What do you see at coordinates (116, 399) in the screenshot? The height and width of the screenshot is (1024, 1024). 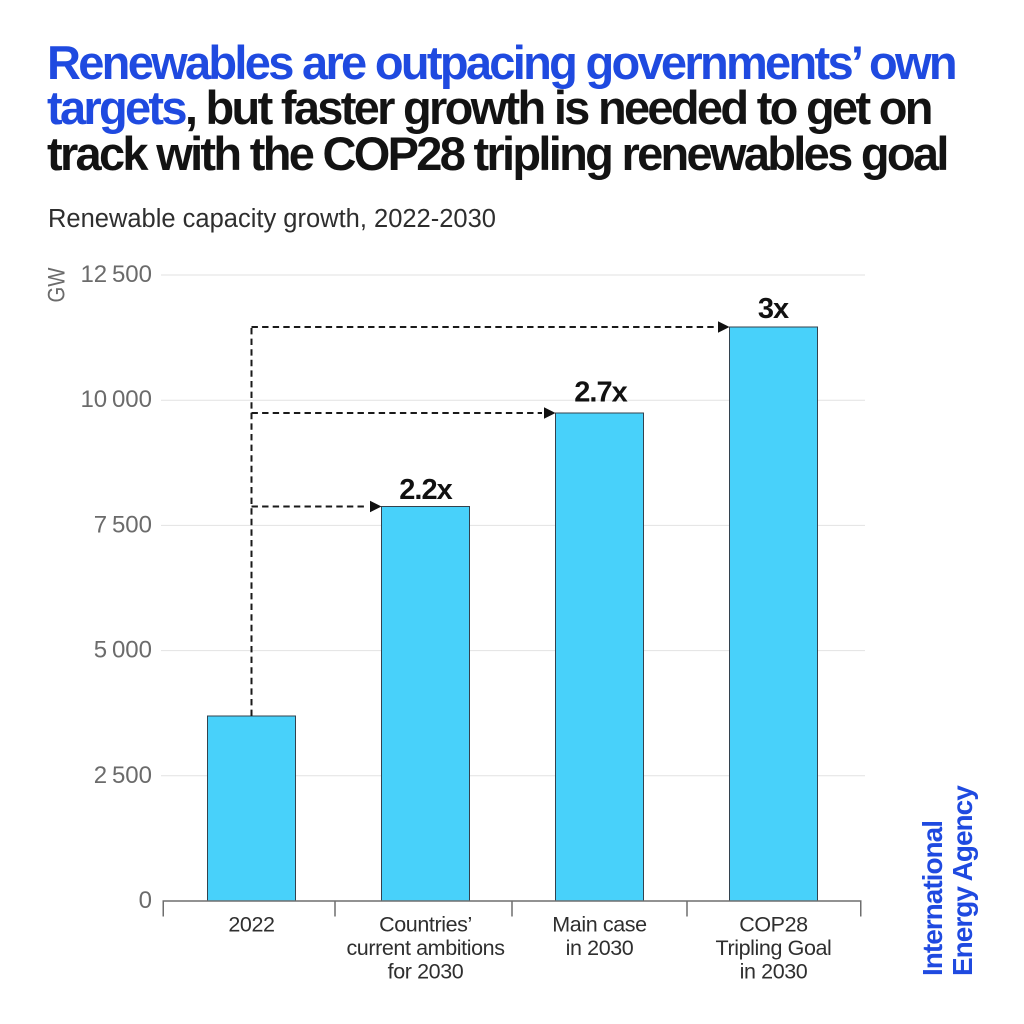 I see `svg-text: 10 000` at bounding box center [116, 399].